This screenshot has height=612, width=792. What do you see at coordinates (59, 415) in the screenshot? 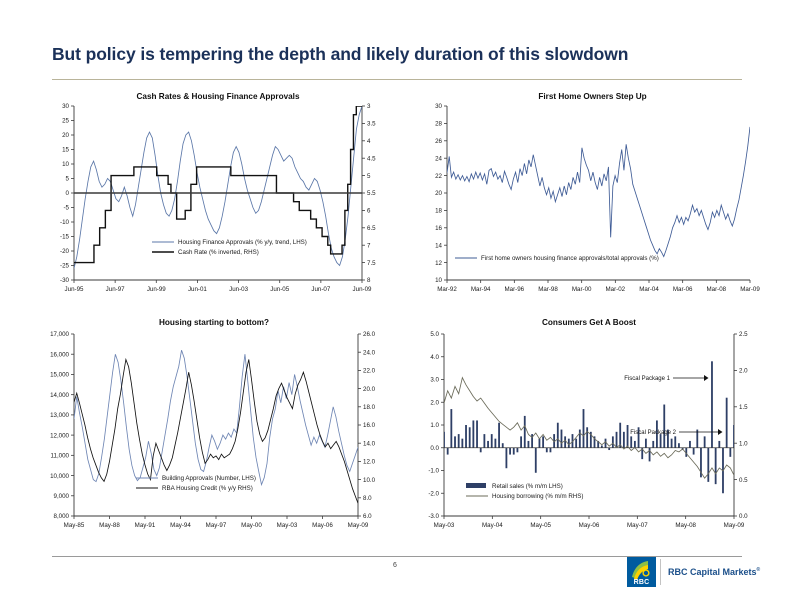
I see `svg-text: 13,000` at bounding box center [59, 415].